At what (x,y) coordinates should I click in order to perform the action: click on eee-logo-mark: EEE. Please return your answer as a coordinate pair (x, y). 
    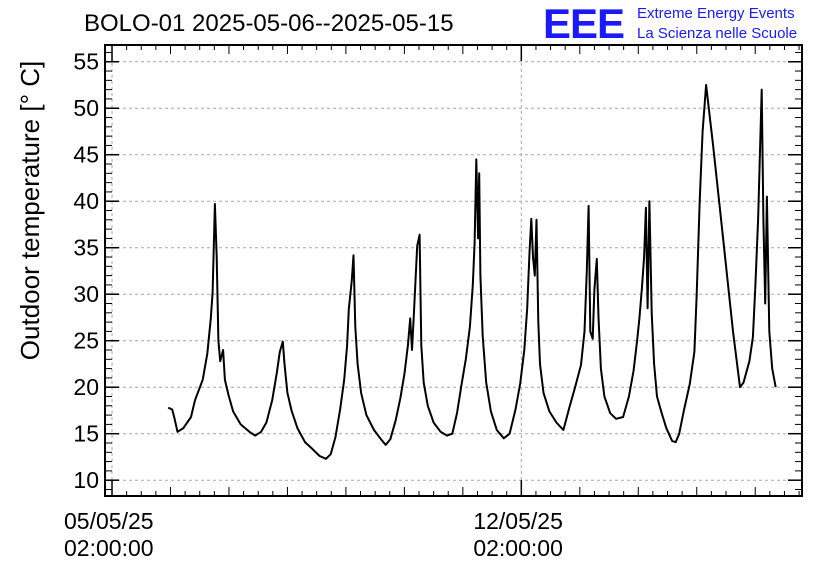
    Looking at the image, I should click on (584, 23).